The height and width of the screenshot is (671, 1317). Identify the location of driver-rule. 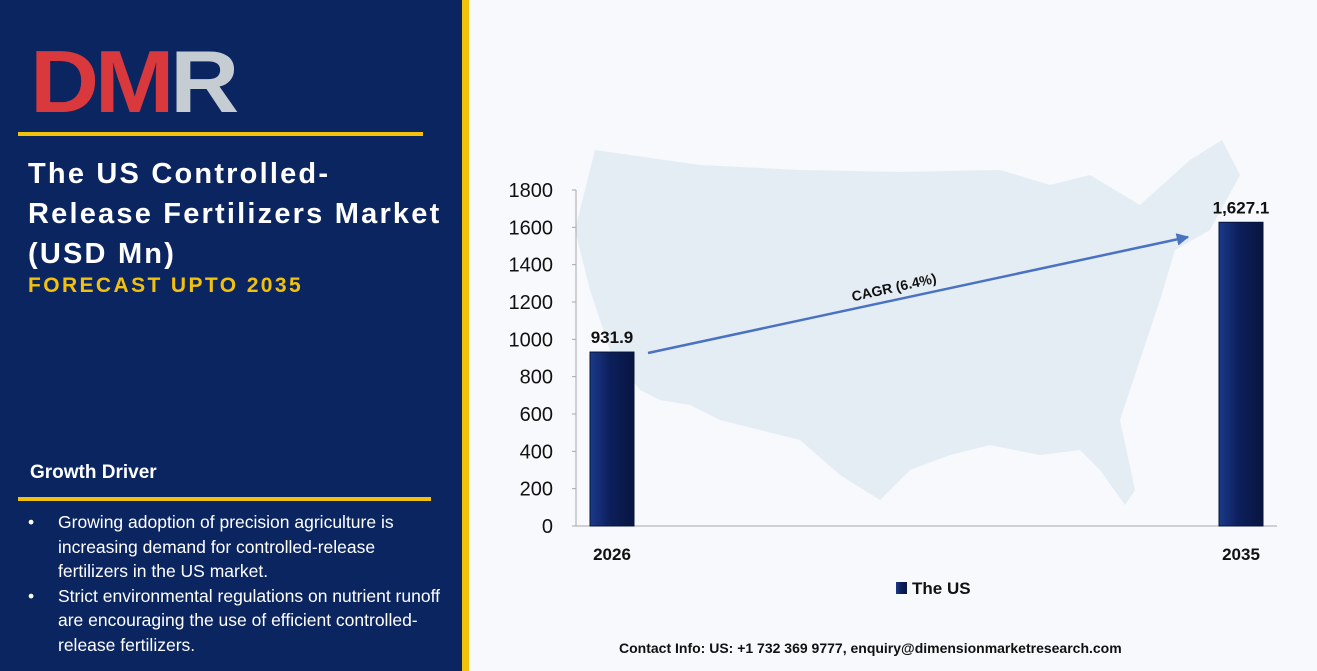
(224, 499).